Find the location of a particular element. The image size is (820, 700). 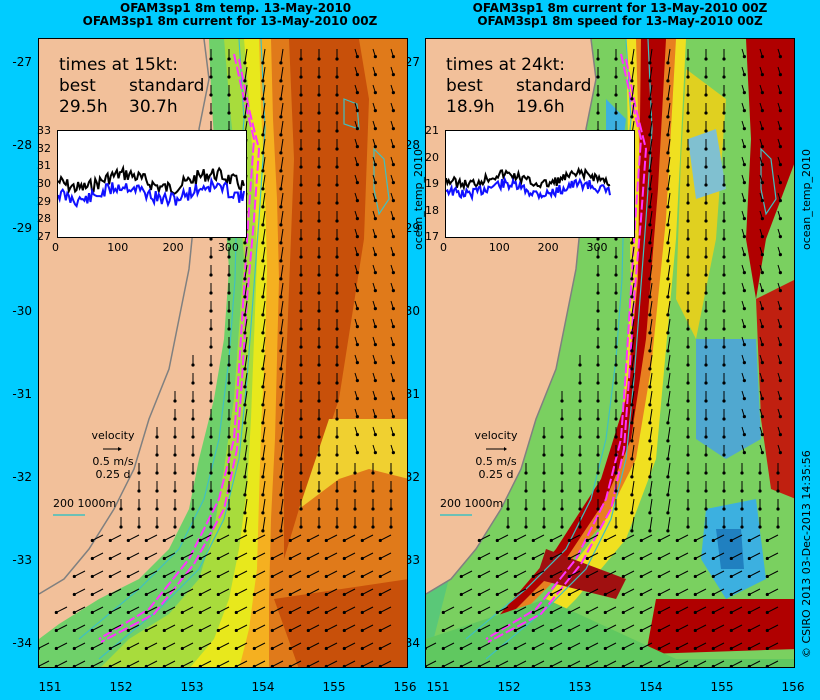

inset-x-tick: 300 is located at coordinates (597, 247).